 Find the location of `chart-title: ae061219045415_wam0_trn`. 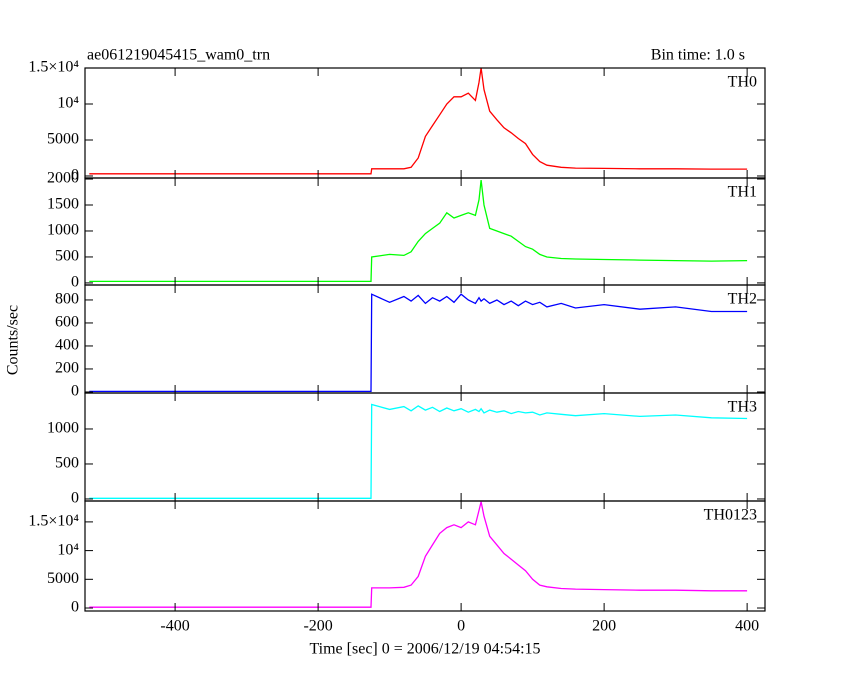

chart-title: ae061219045415_wam0_trn is located at coordinates (178, 55).